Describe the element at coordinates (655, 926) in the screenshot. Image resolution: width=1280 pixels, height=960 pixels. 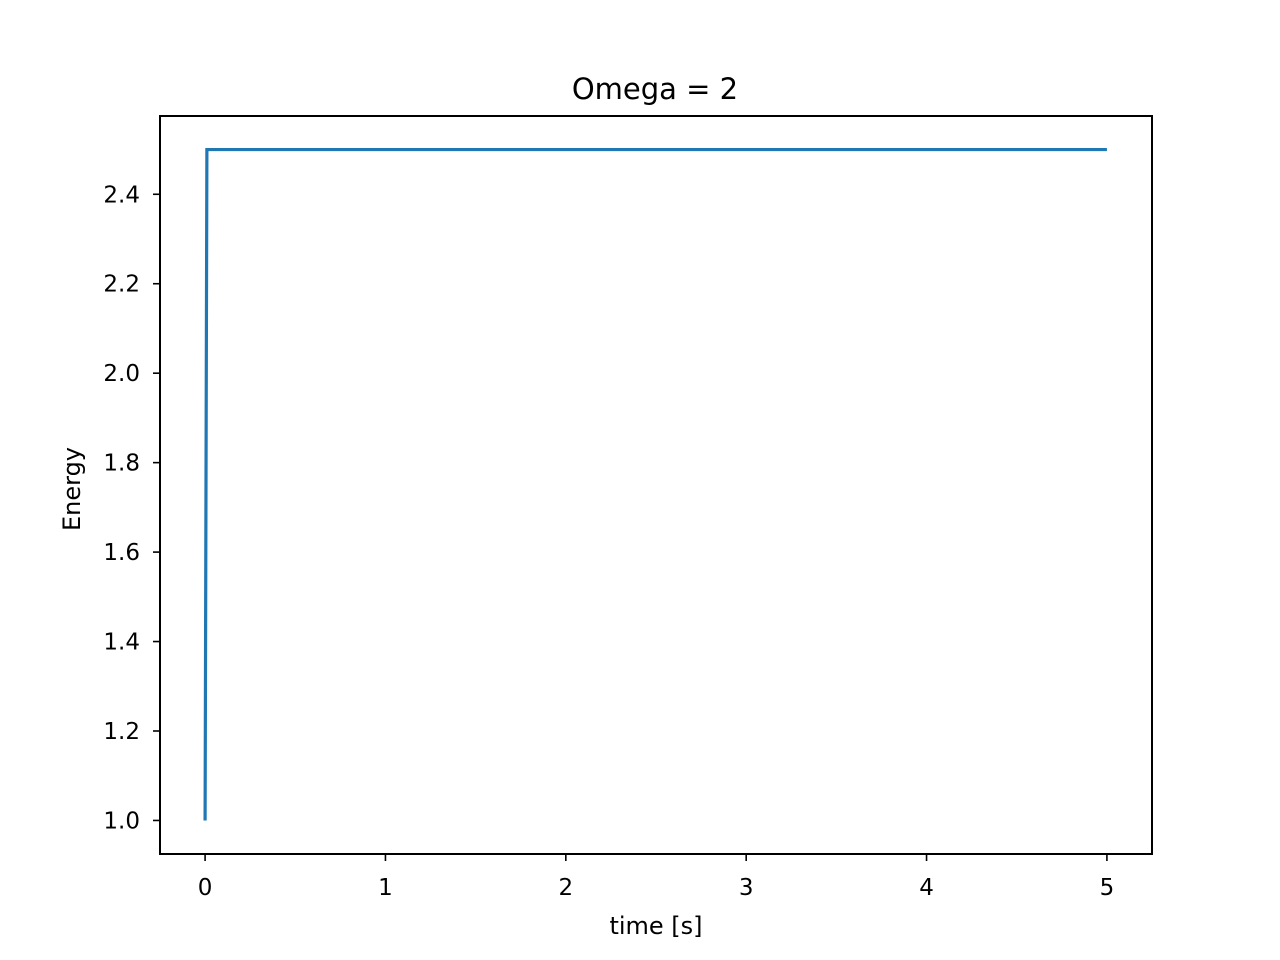
I see `x-axis-label: time [s]` at that location.